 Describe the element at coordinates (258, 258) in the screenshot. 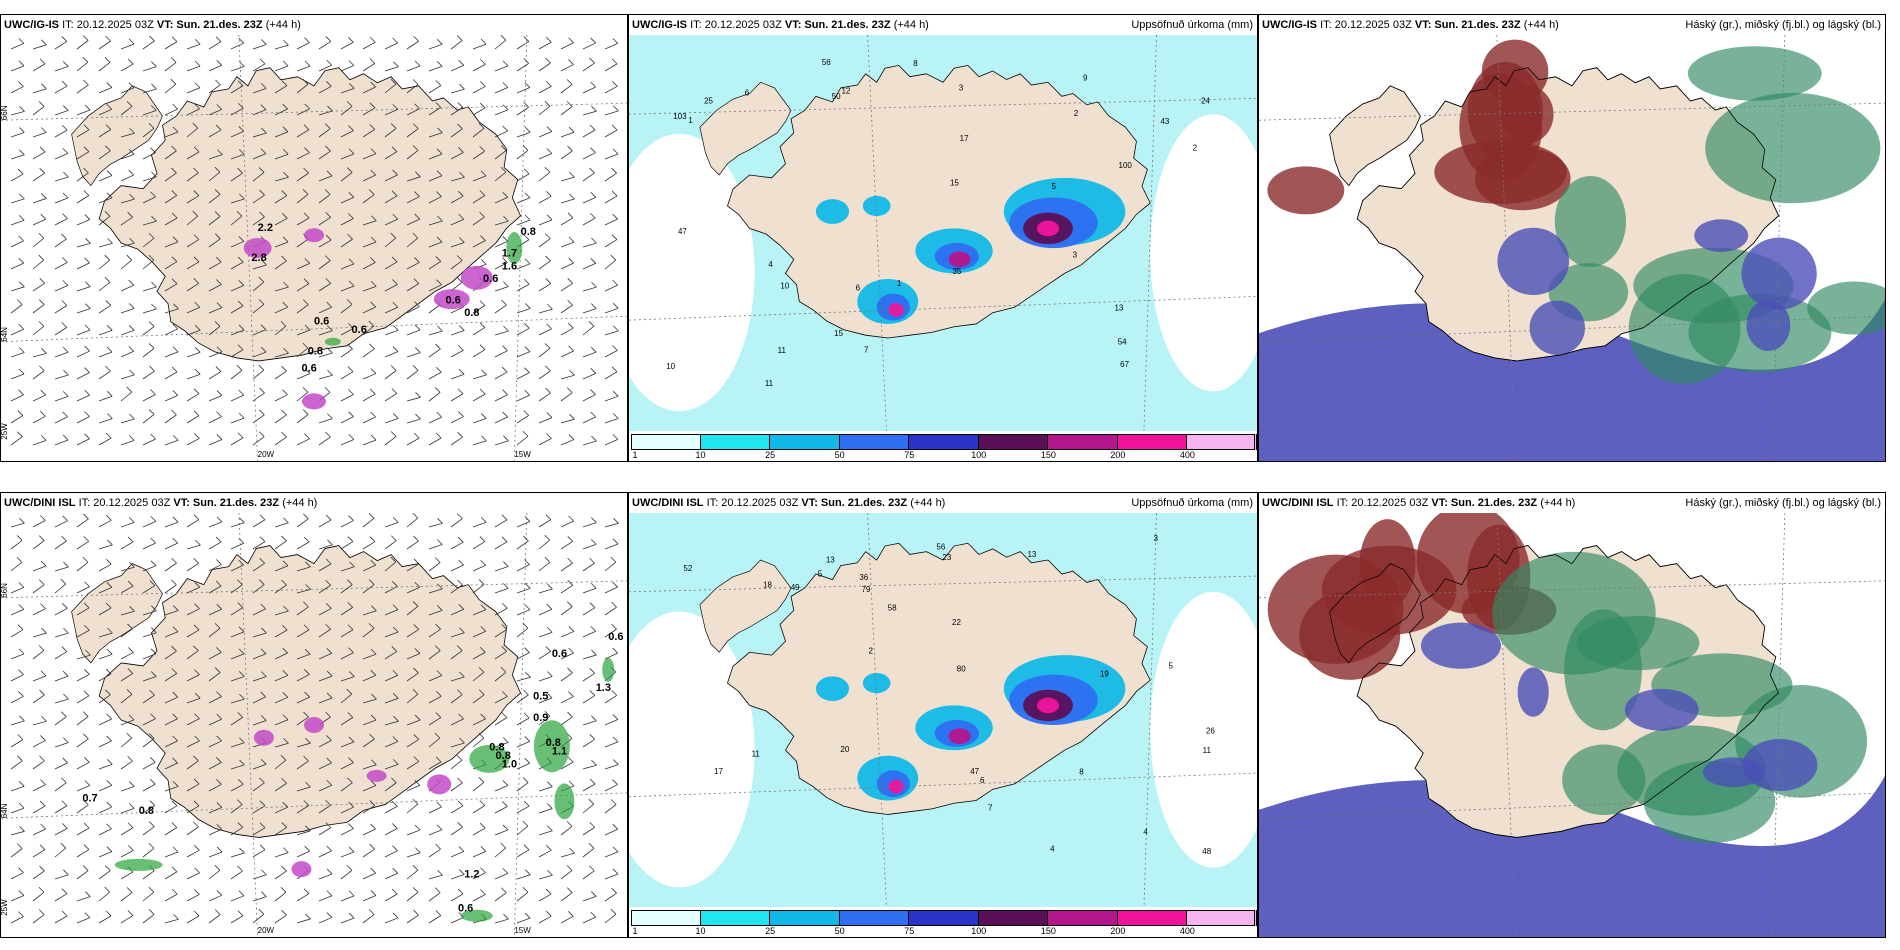

I see `precip-value-label: 2.8` at that location.